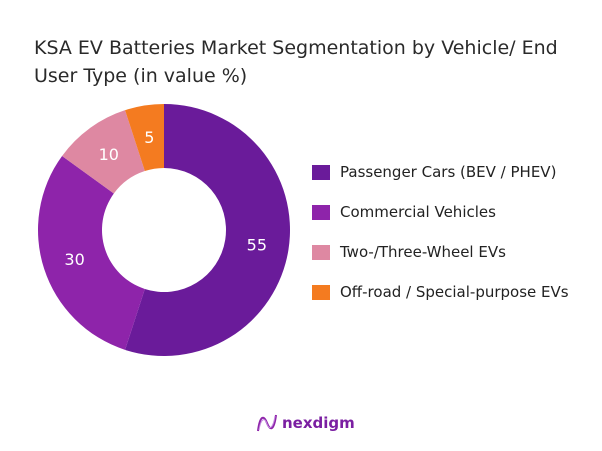 This screenshot has height=451, width=602. Describe the element at coordinates (257, 245) in the screenshot. I see `data-label-0: 55` at that location.